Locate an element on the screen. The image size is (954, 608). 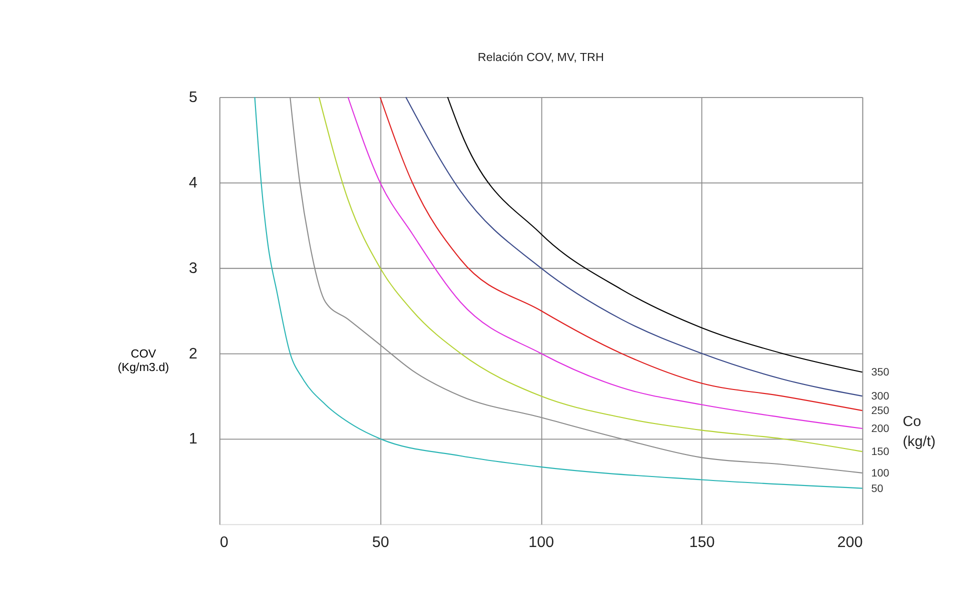
y-tick-label: 3 is located at coordinates (193, 268).